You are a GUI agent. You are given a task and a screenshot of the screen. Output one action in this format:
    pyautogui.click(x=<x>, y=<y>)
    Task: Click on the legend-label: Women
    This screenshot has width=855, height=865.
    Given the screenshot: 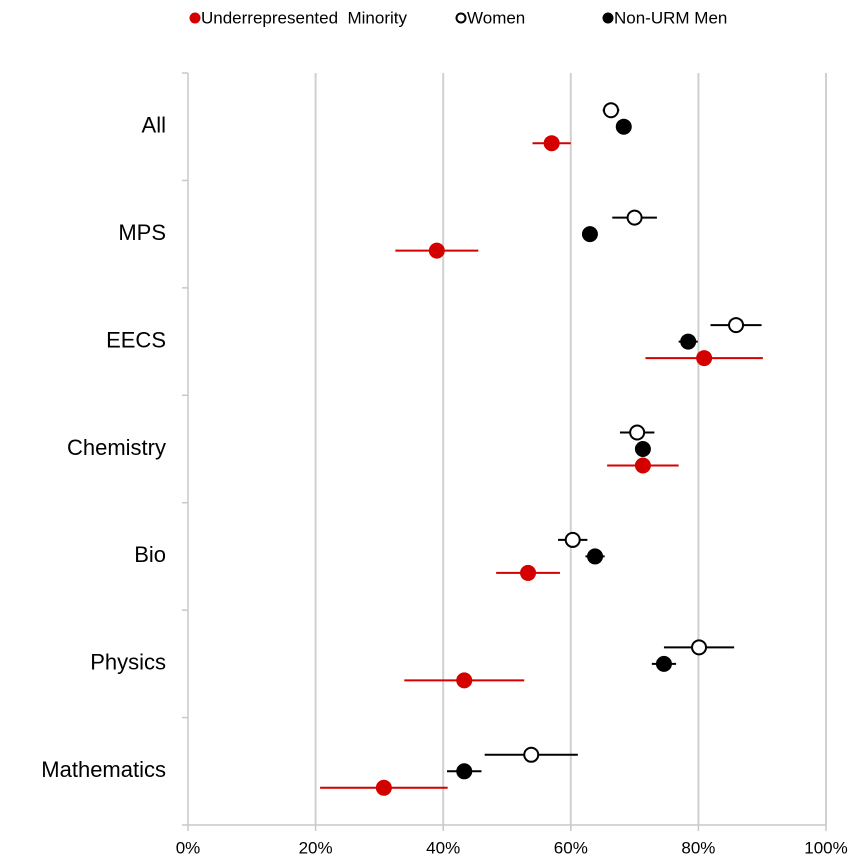 What is the action you would take?
    pyautogui.click(x=496, y=17)
    